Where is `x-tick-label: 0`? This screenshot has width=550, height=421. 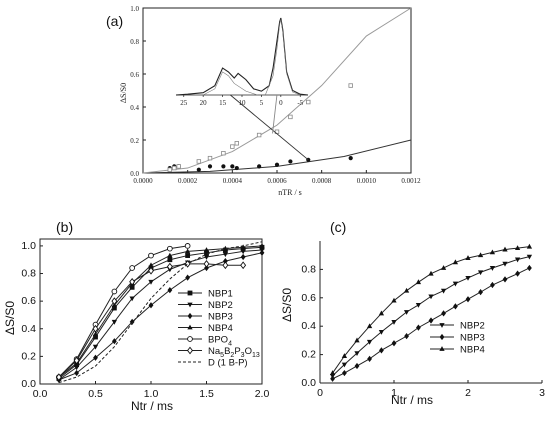 x-tick-label: 0 is located at coordinates (320, 393).